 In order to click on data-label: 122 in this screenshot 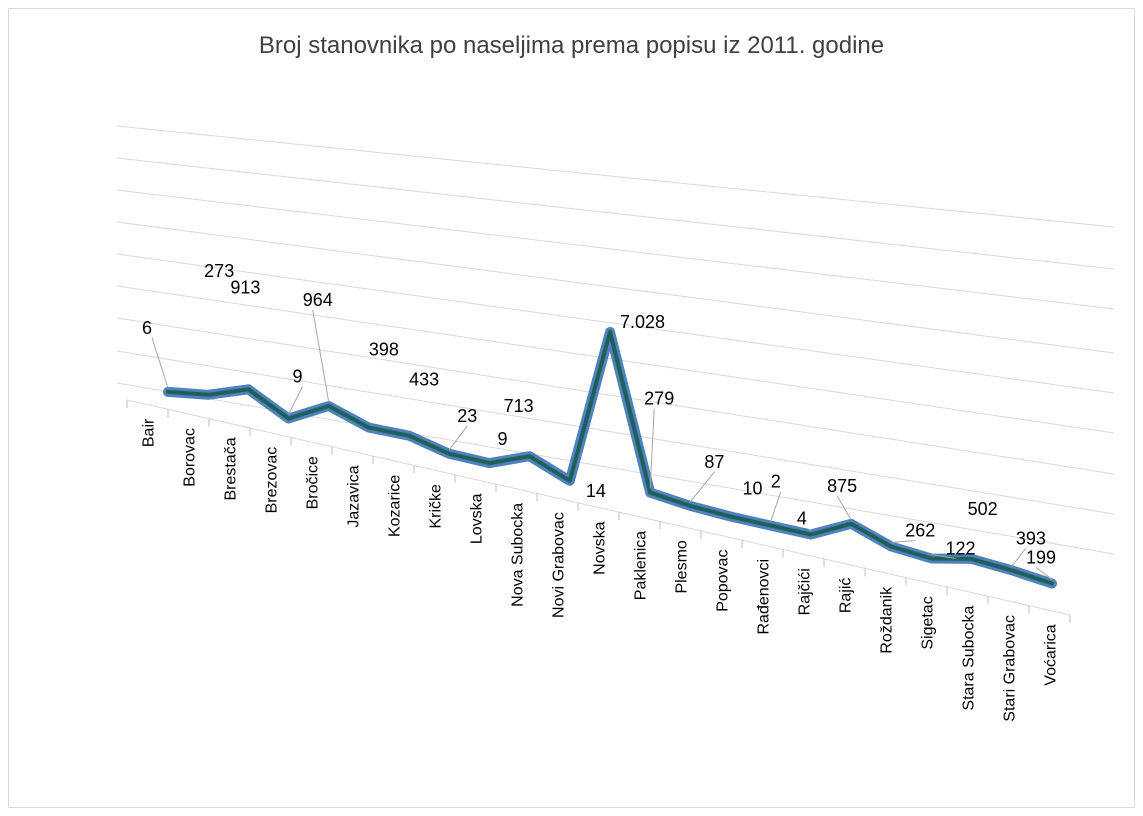, I will do `click(960, 549)`.